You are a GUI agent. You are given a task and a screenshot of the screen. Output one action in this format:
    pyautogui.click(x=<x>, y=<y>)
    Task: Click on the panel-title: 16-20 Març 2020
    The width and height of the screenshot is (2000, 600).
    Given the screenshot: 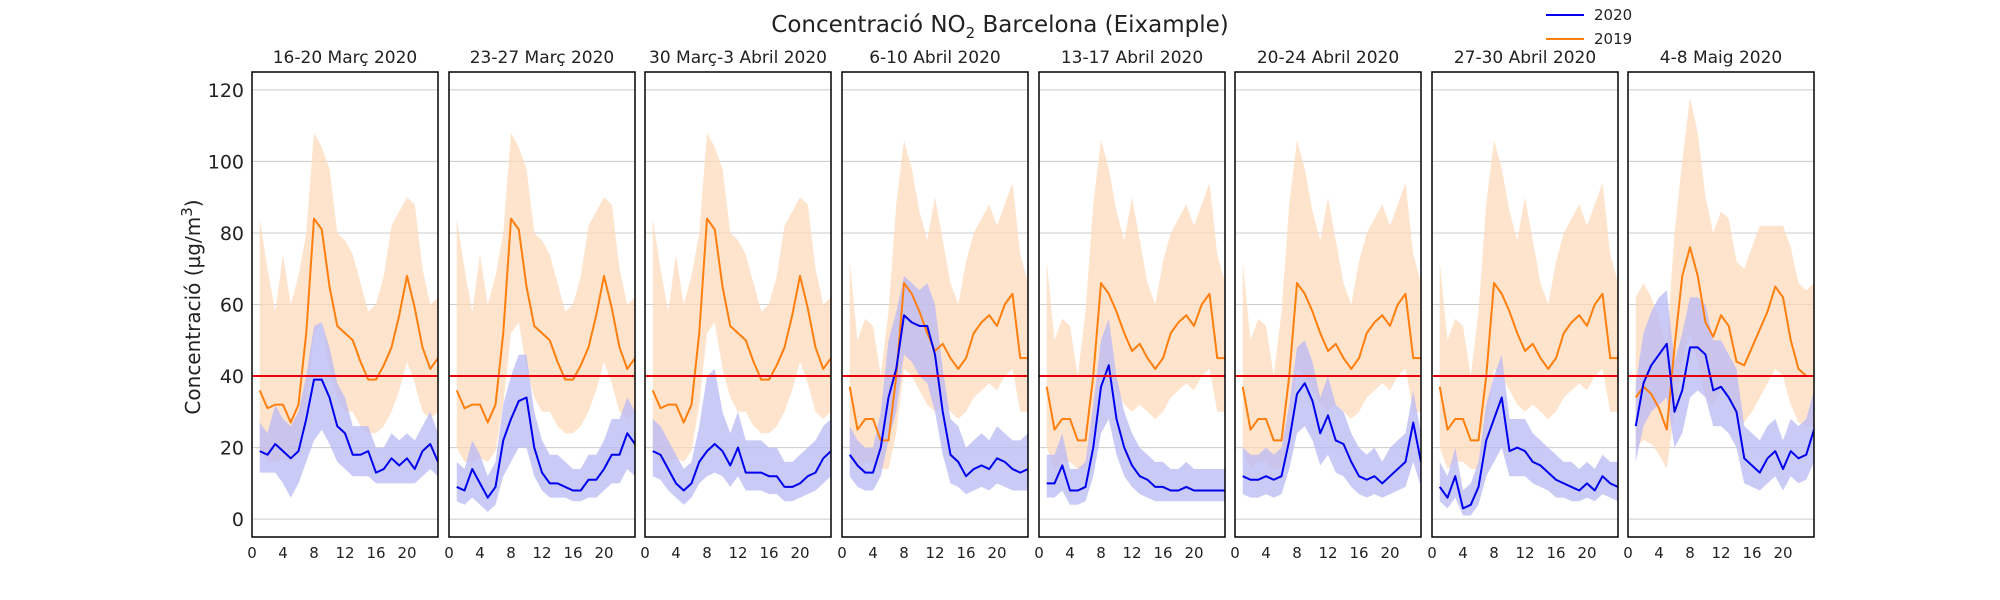 What is the action you would take?
    pyautogui.click(x=345, y=58)
    